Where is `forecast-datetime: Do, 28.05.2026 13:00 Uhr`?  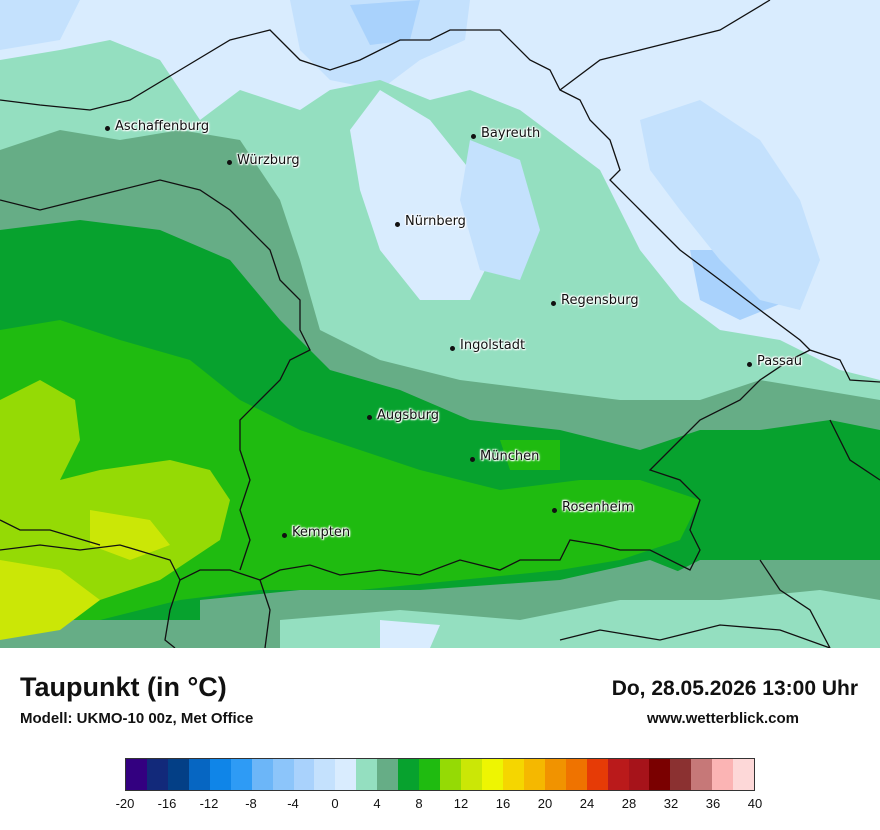
forecast-datetime: Do, 28.05.2026 13:00 Uhr is located at coordinates (734, 688).